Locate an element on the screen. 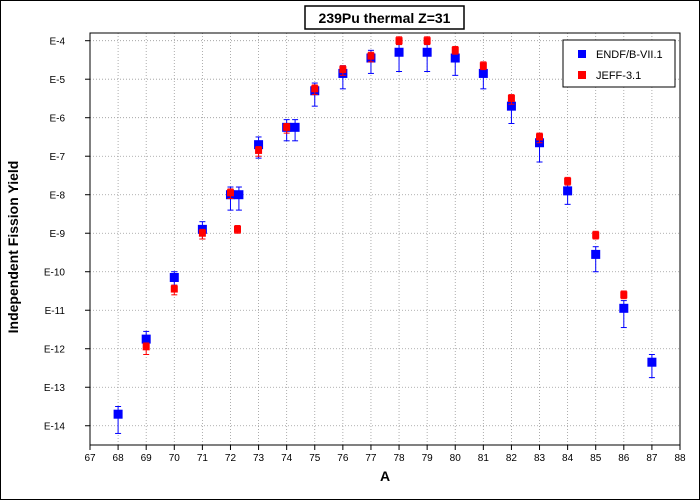  y-tick-label: E-12 is located at coordinates (55, 350).